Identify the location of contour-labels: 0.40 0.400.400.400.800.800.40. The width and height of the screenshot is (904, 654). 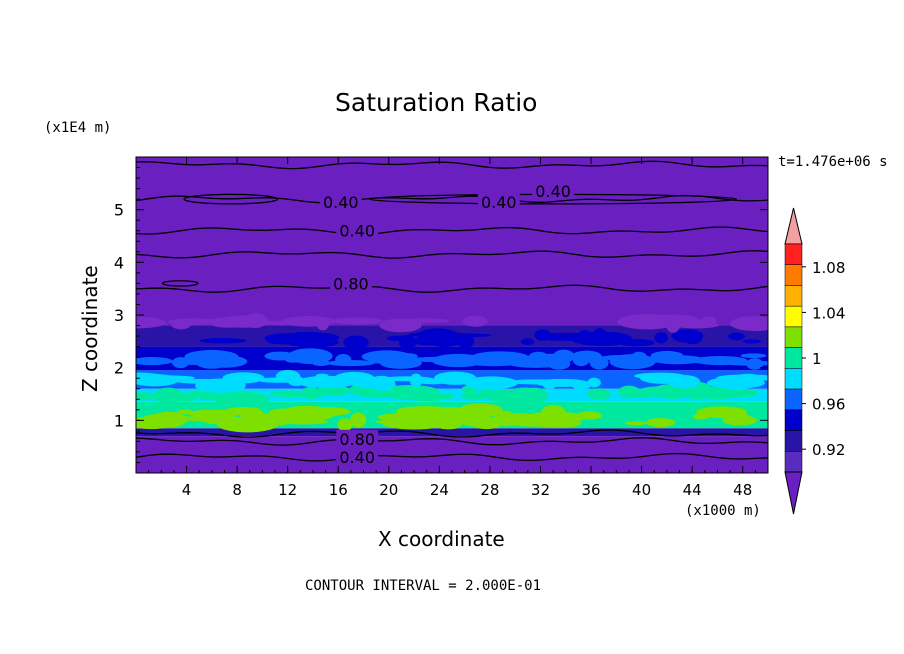
(447, 324).